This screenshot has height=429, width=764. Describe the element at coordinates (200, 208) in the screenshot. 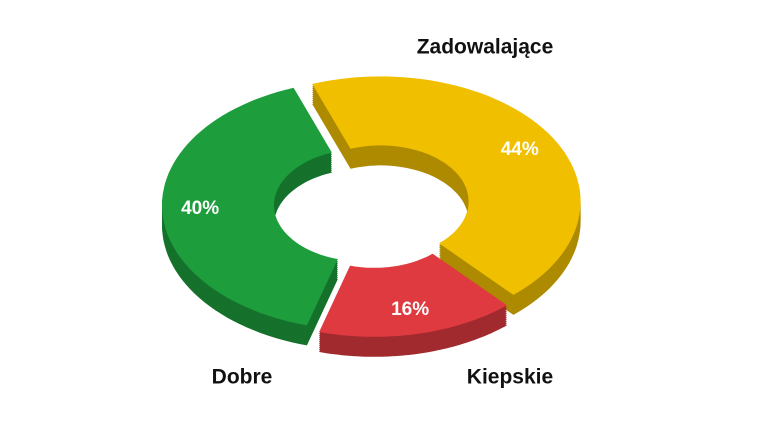

I see `value-label: 40%` at that location.